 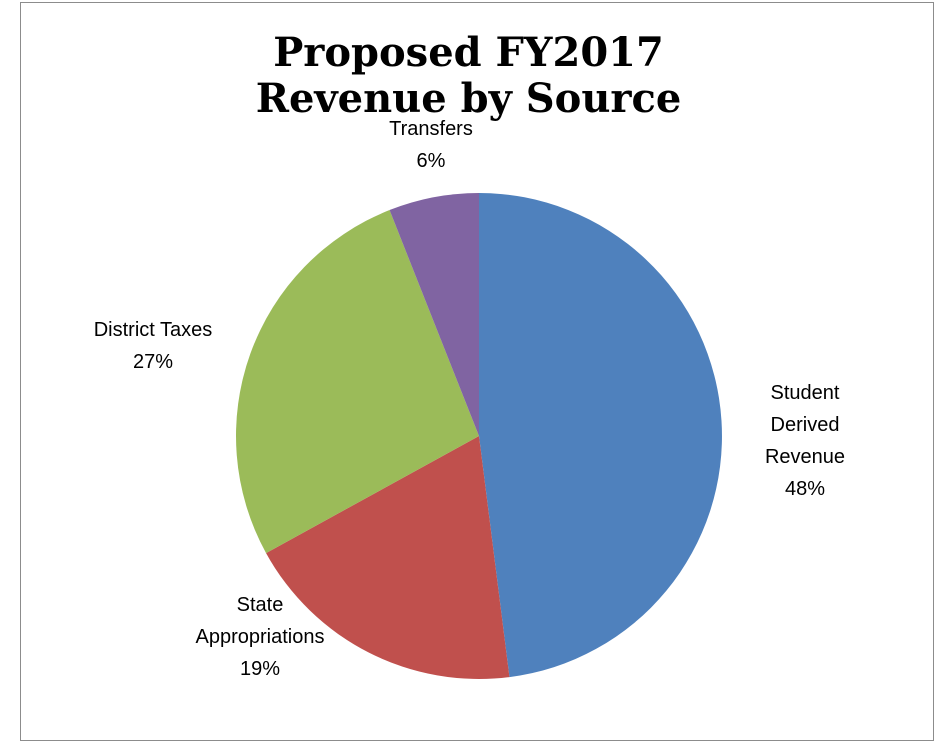 I want to click on chart-title: Proposed FY2017 Revenue by Source, so click(x=468, y=76).